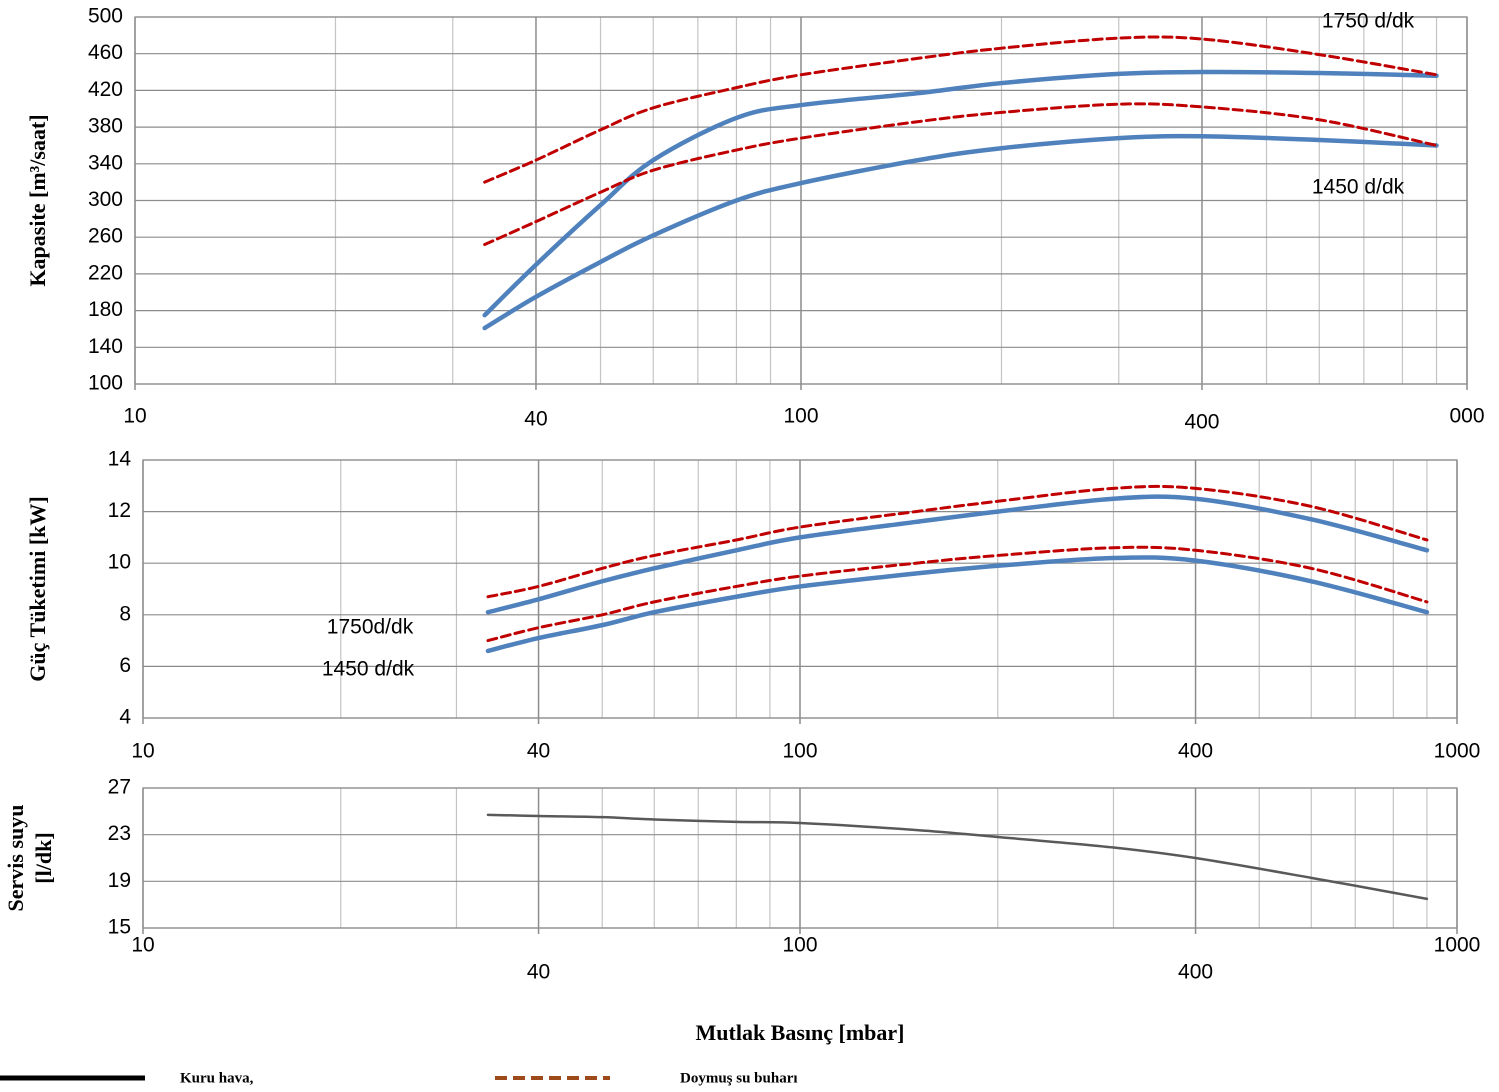 Image resolution: width=1499 pixels, height=1092 pixels. Describe the element at coordinates (105, 236) in the screenshot. I see `y-tick-label: 260` at that location.